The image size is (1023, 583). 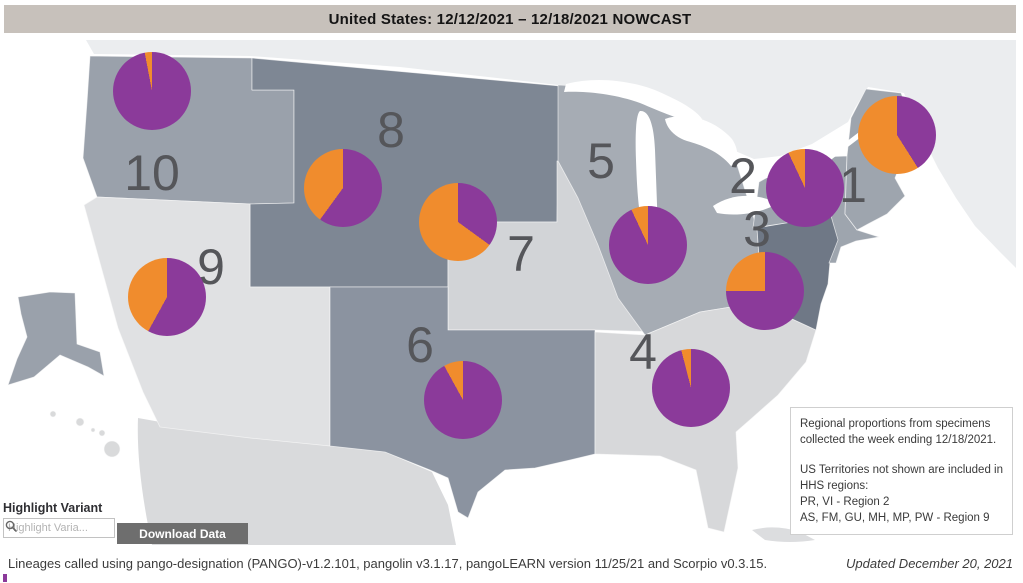 I want to click on search-icon, so click(x=11, y=526).